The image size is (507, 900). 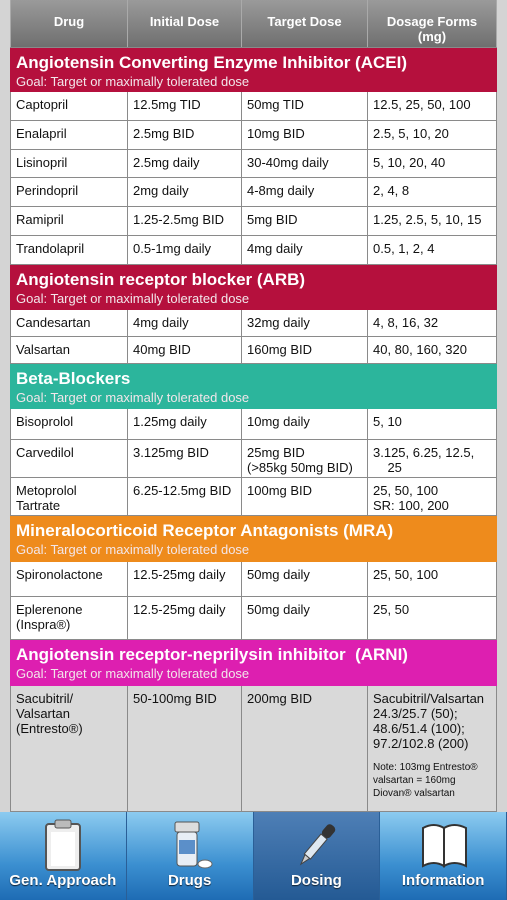 What do you see at coordinates (317, 856) in the screenshot?
I see `tab: Dosing` at bounding box center [317, 856].